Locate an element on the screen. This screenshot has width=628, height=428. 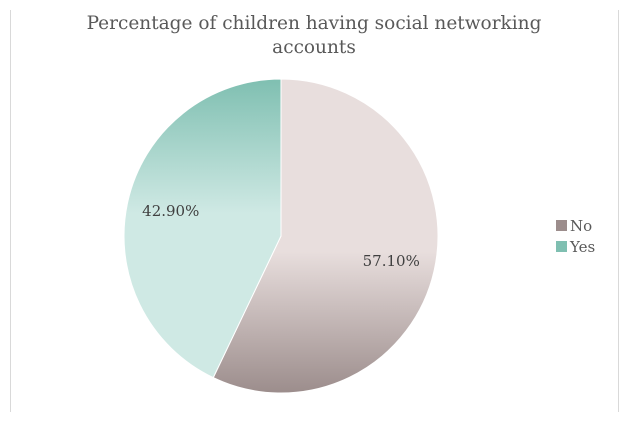
data-label-yes: 42.90% is located at coordinates (170, 211).